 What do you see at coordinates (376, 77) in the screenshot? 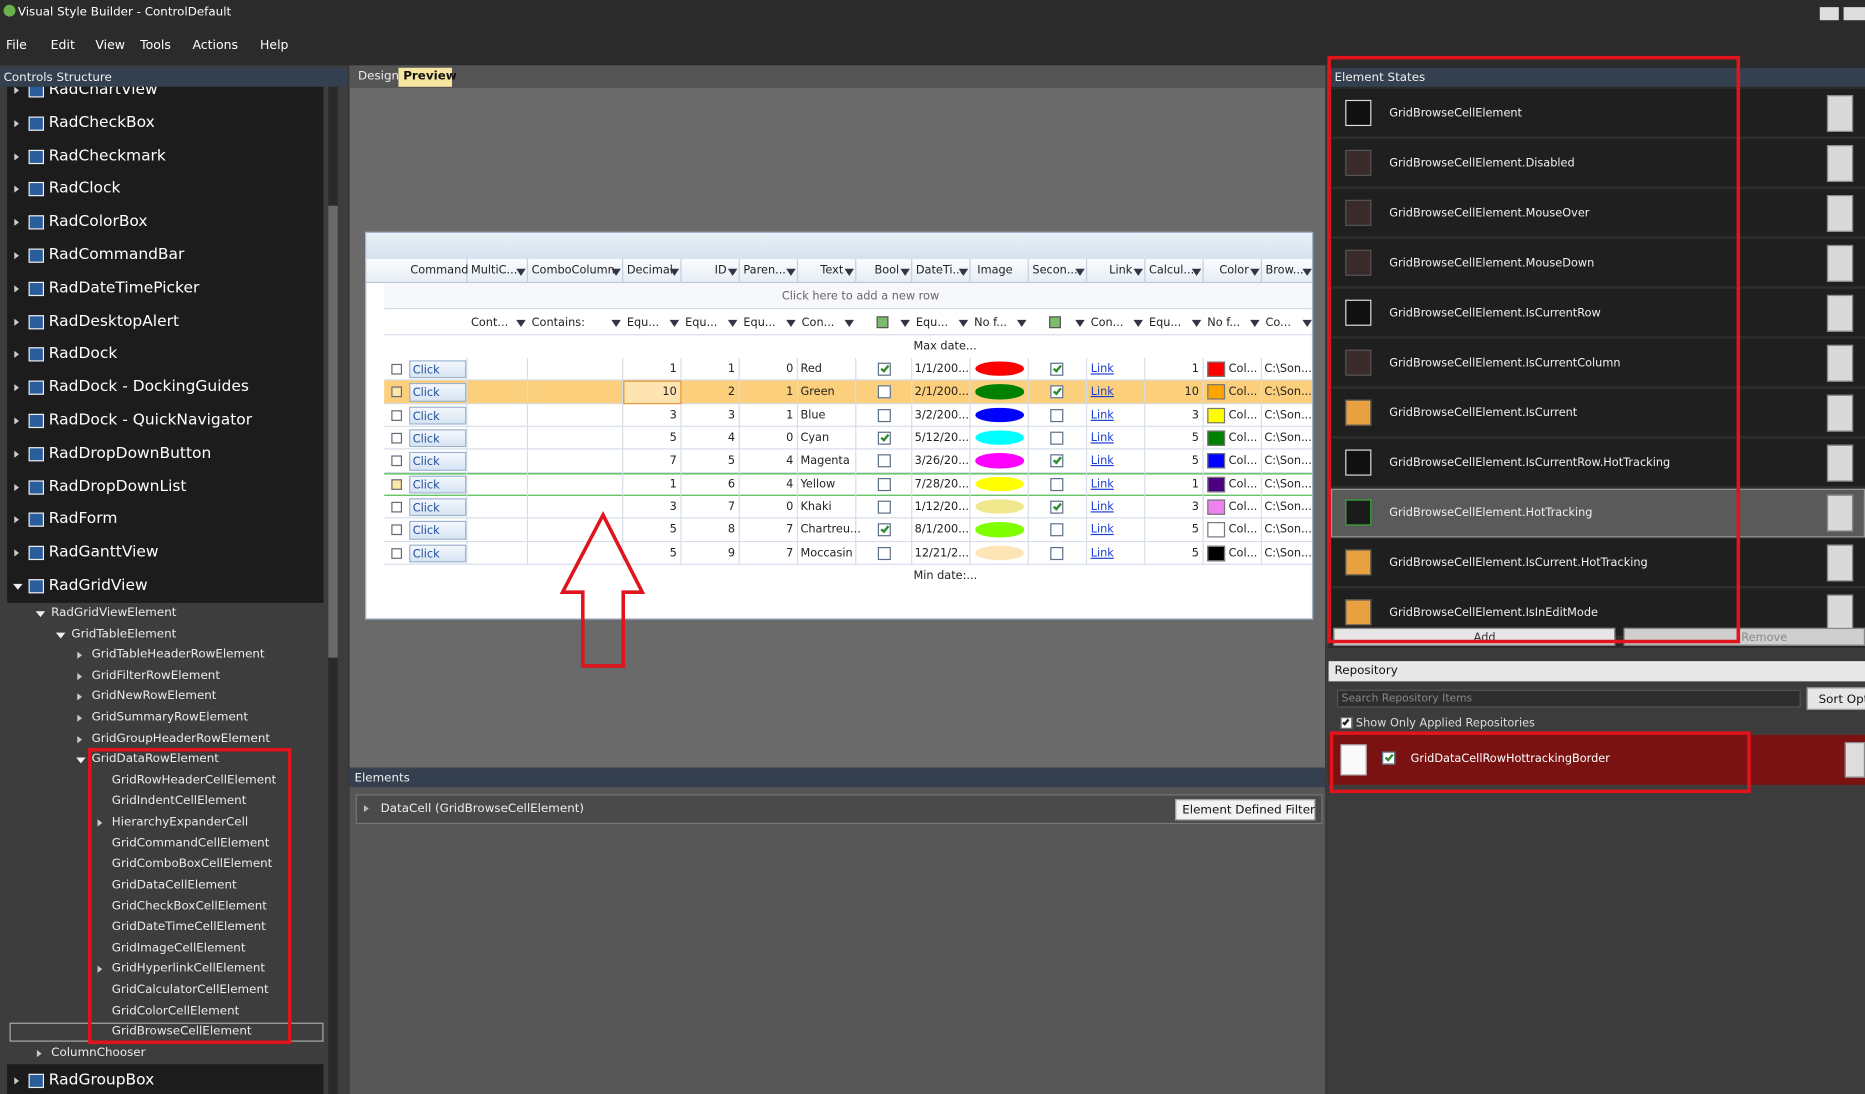
I see `tab: Design` at bounding box center [376, 77].